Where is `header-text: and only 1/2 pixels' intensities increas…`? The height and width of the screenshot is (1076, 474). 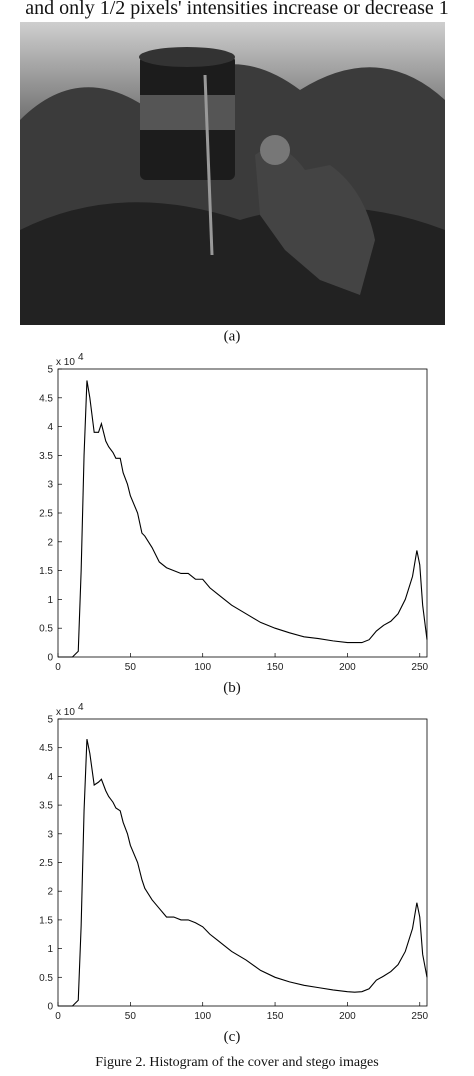 header-text: and only 1/2 pixels' intensities increas… is located at coordinates (236, 9).